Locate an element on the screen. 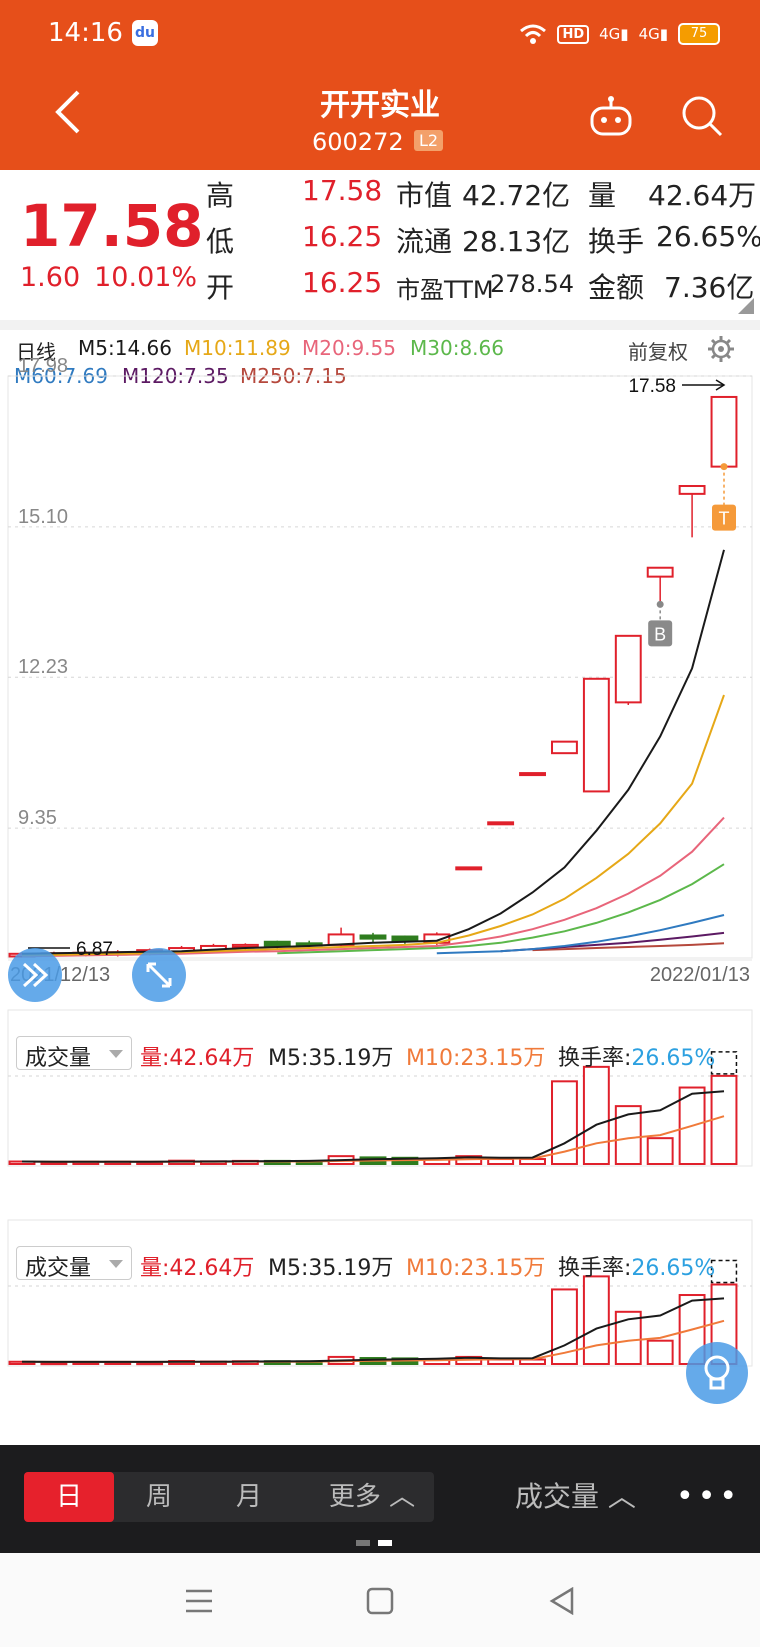 This screenshot has height=1647, width=760. ma30-legend: M30:8.66 is located at coordinates (457, 348).